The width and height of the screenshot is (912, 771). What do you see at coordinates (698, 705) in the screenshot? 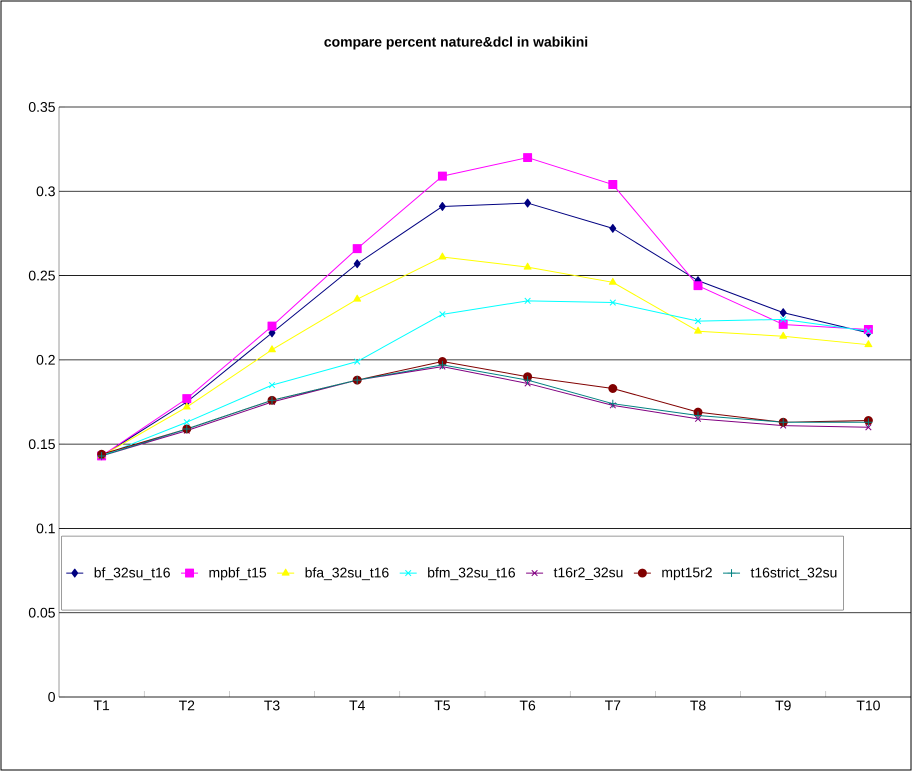
I see `x-tick-label: T8` at bounding box center [698, 705].